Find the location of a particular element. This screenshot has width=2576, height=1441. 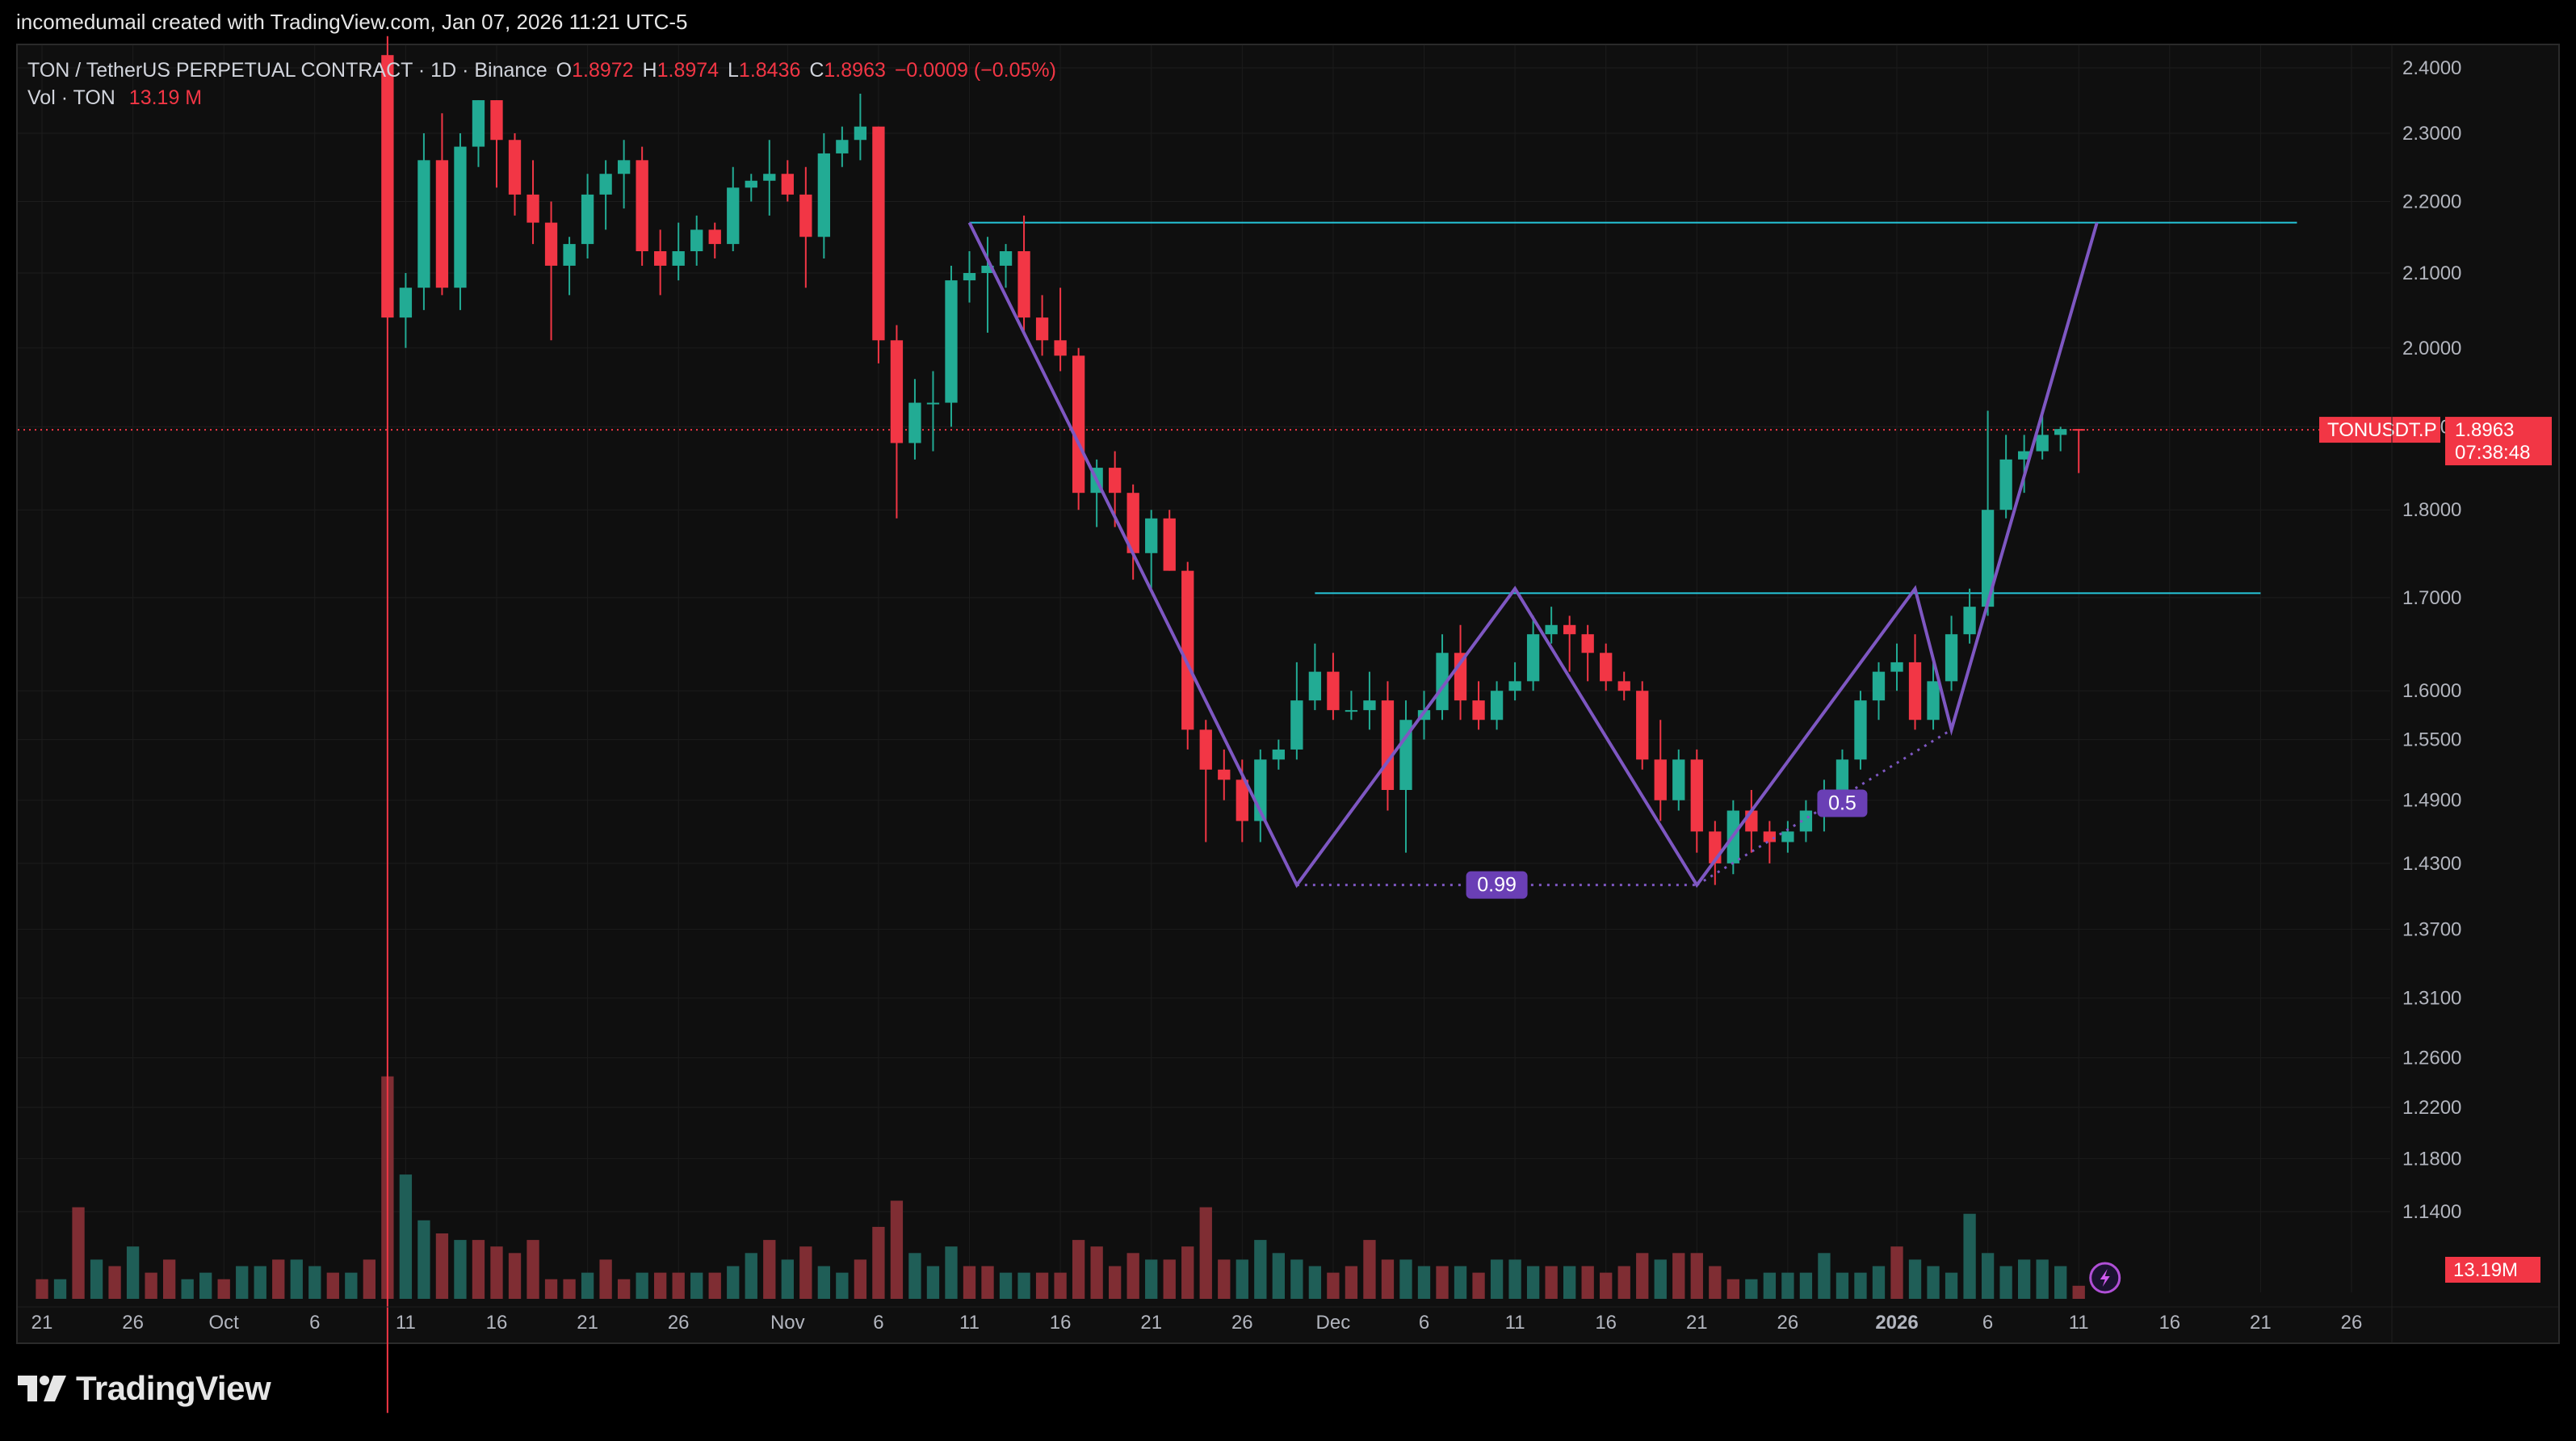

close-value: 1.8963 is located at coordinates (855, 71).